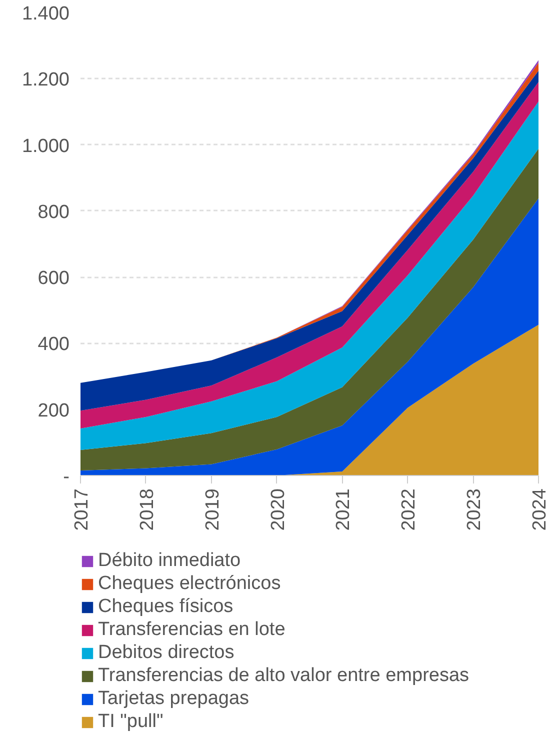  What do you see at coordinates (54, 279) in the screenshot?
I see `y-tick-label: 600` at bounding box center [54, 279].